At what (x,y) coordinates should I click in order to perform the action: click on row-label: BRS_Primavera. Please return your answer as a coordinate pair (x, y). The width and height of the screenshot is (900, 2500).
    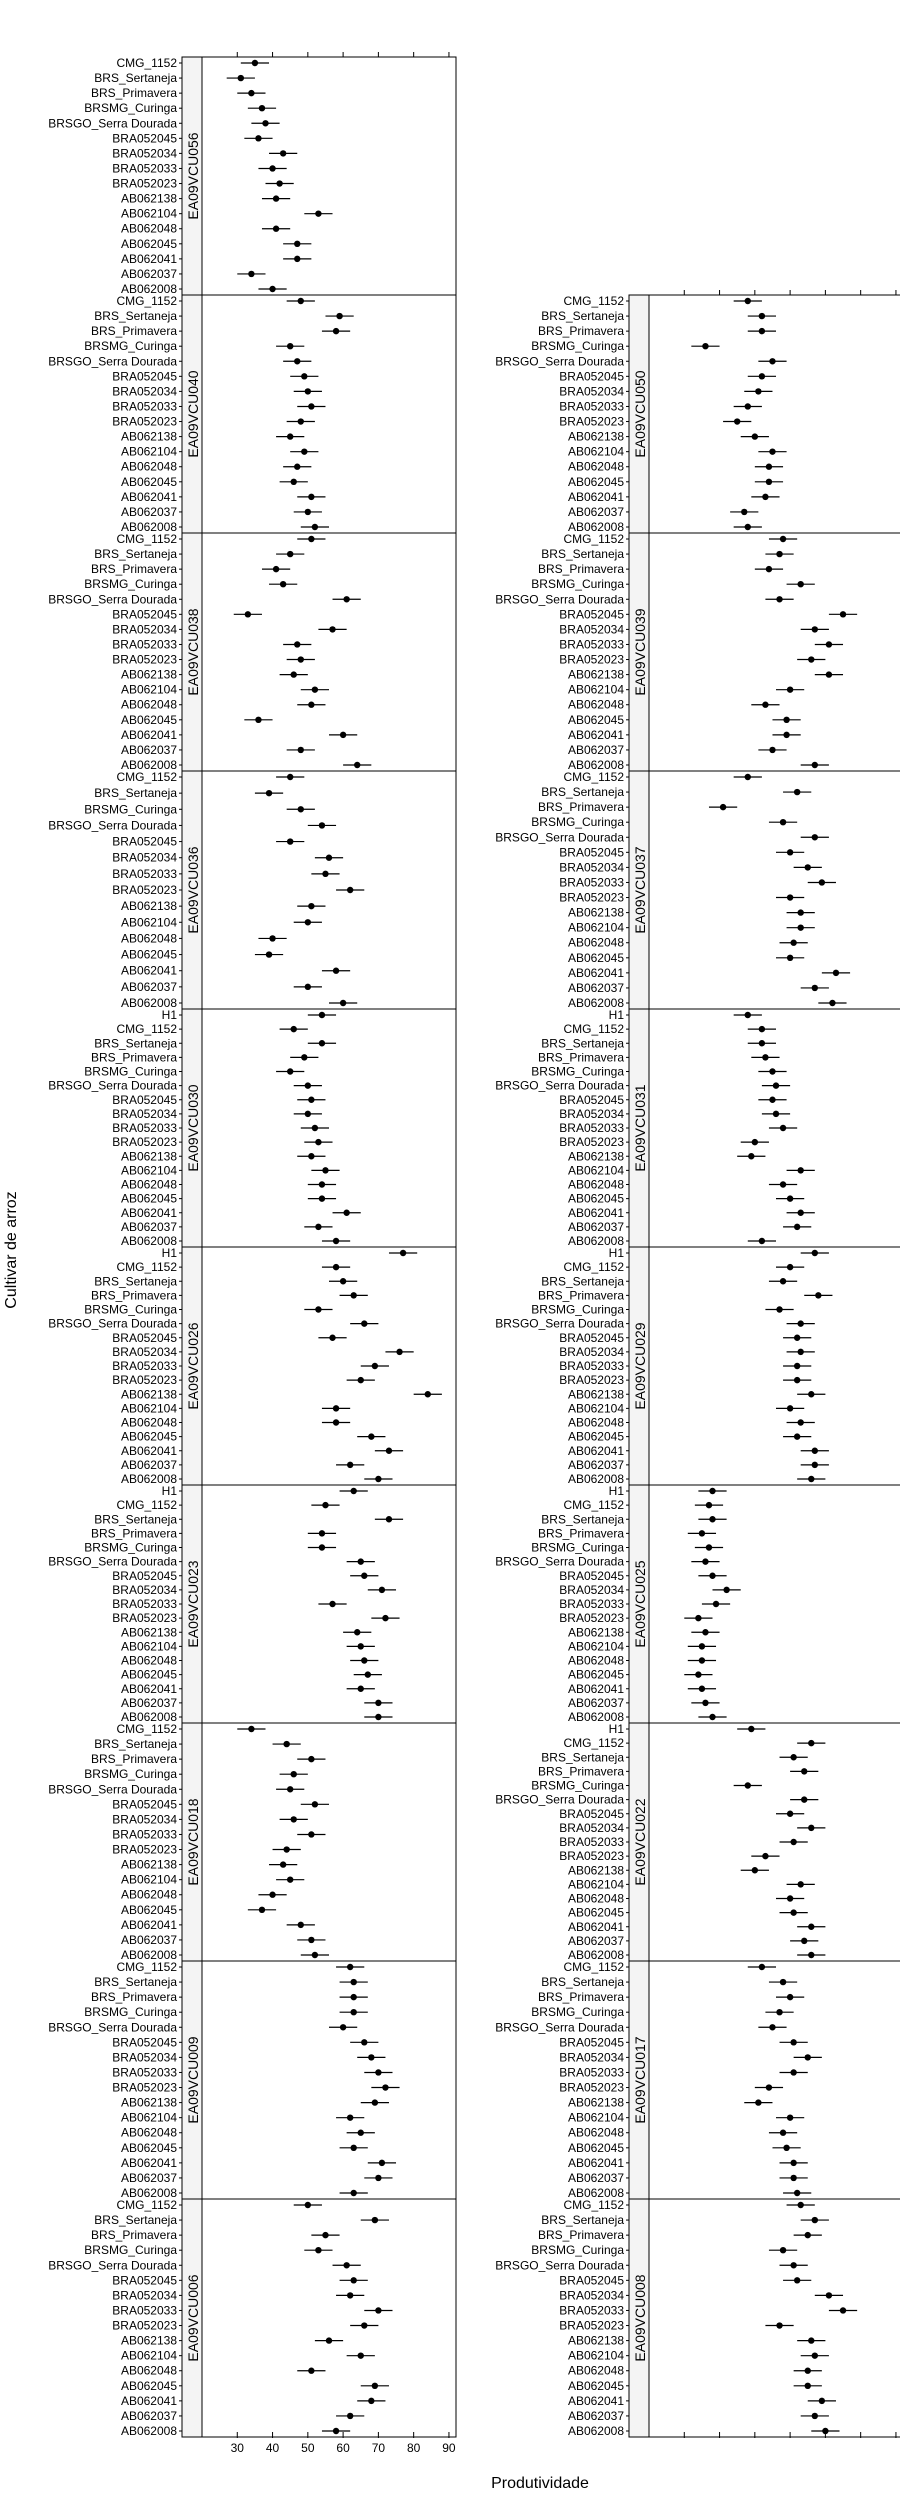
    Looking at the image, I should click on (581, 569).